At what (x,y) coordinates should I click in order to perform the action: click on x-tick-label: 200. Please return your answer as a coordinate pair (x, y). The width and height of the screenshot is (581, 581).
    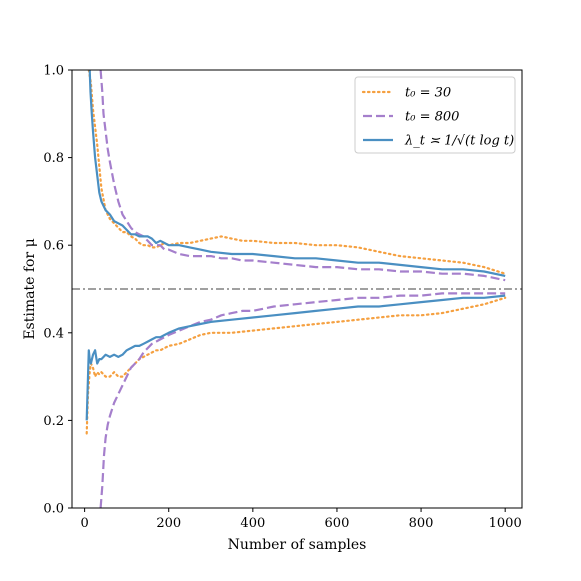
    Looking at the image, I should click on (168, 523).